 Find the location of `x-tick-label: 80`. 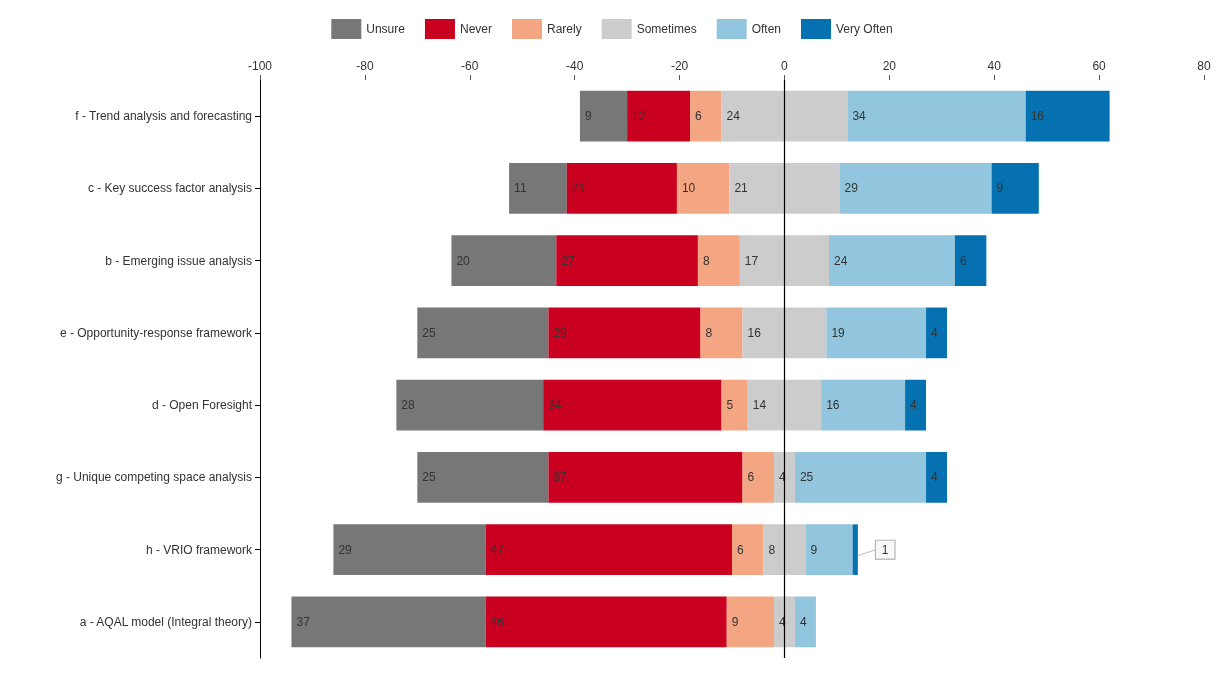

x-tick-label: 80 is located at coordinates (1204, 66).